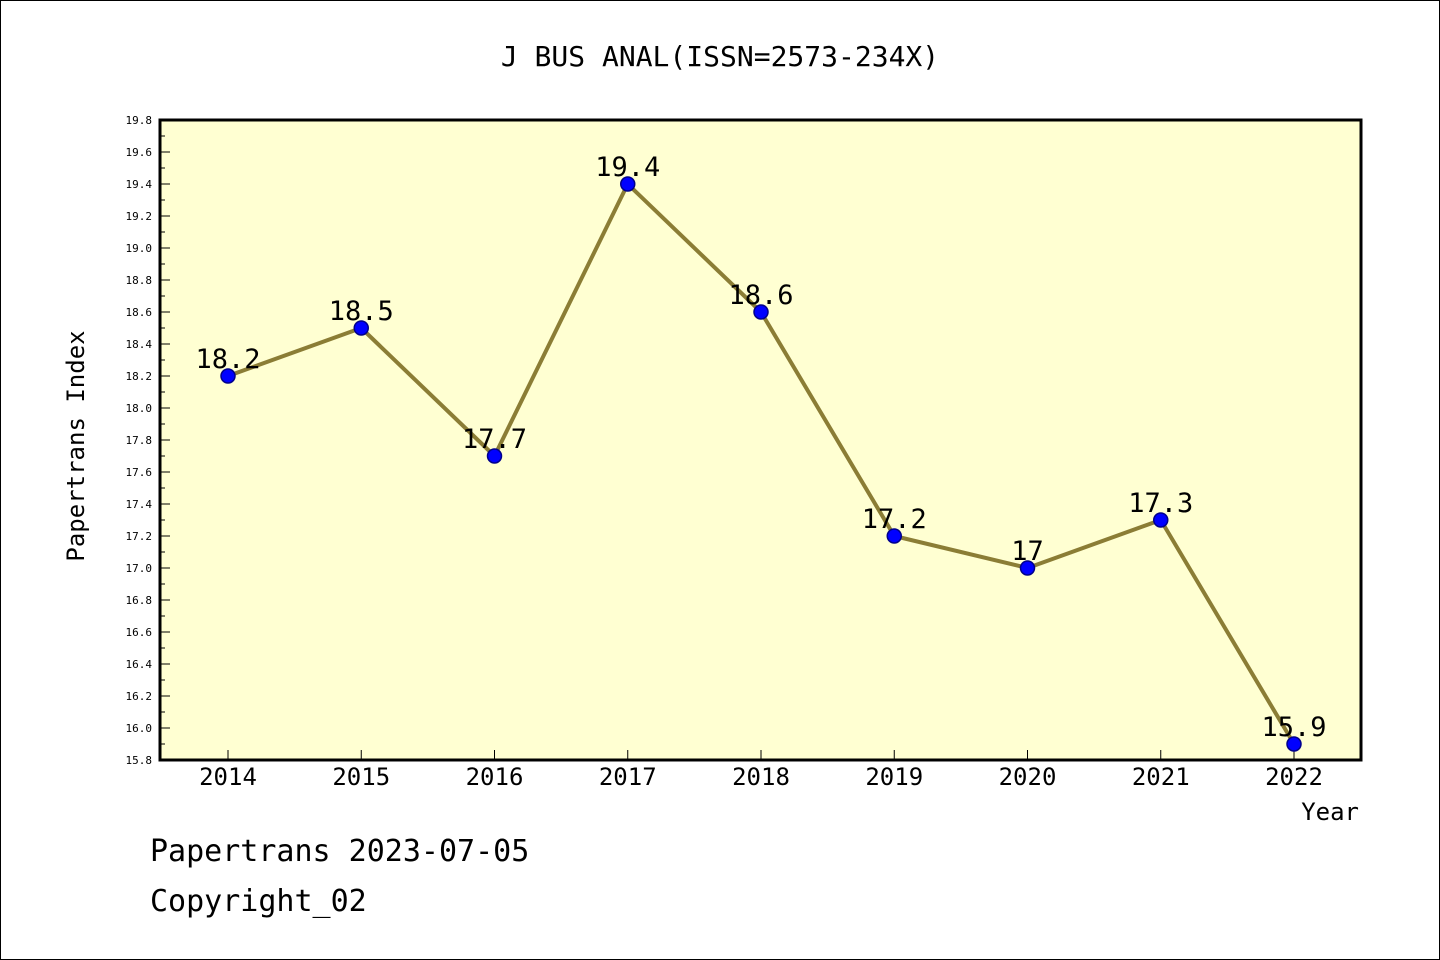 The image size is (1440, 960). I want to click on y-tick-label: 19.6, so click(139, 152).